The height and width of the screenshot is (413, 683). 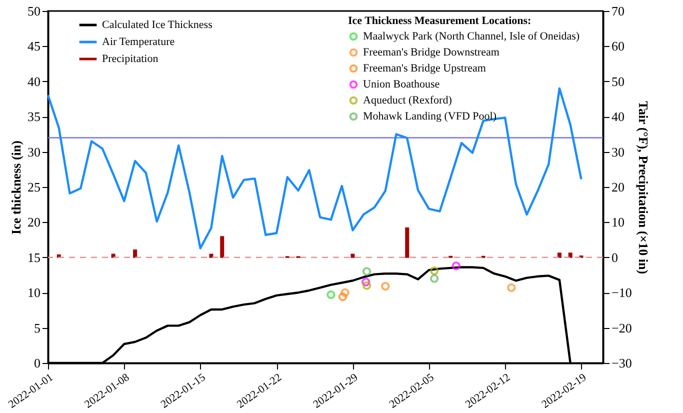 What do you see at coordinates (440, 21) in the screenshot?
I see `legend-title: Ice Thickness Measurement Locations:` at bounding box center [440, 21].